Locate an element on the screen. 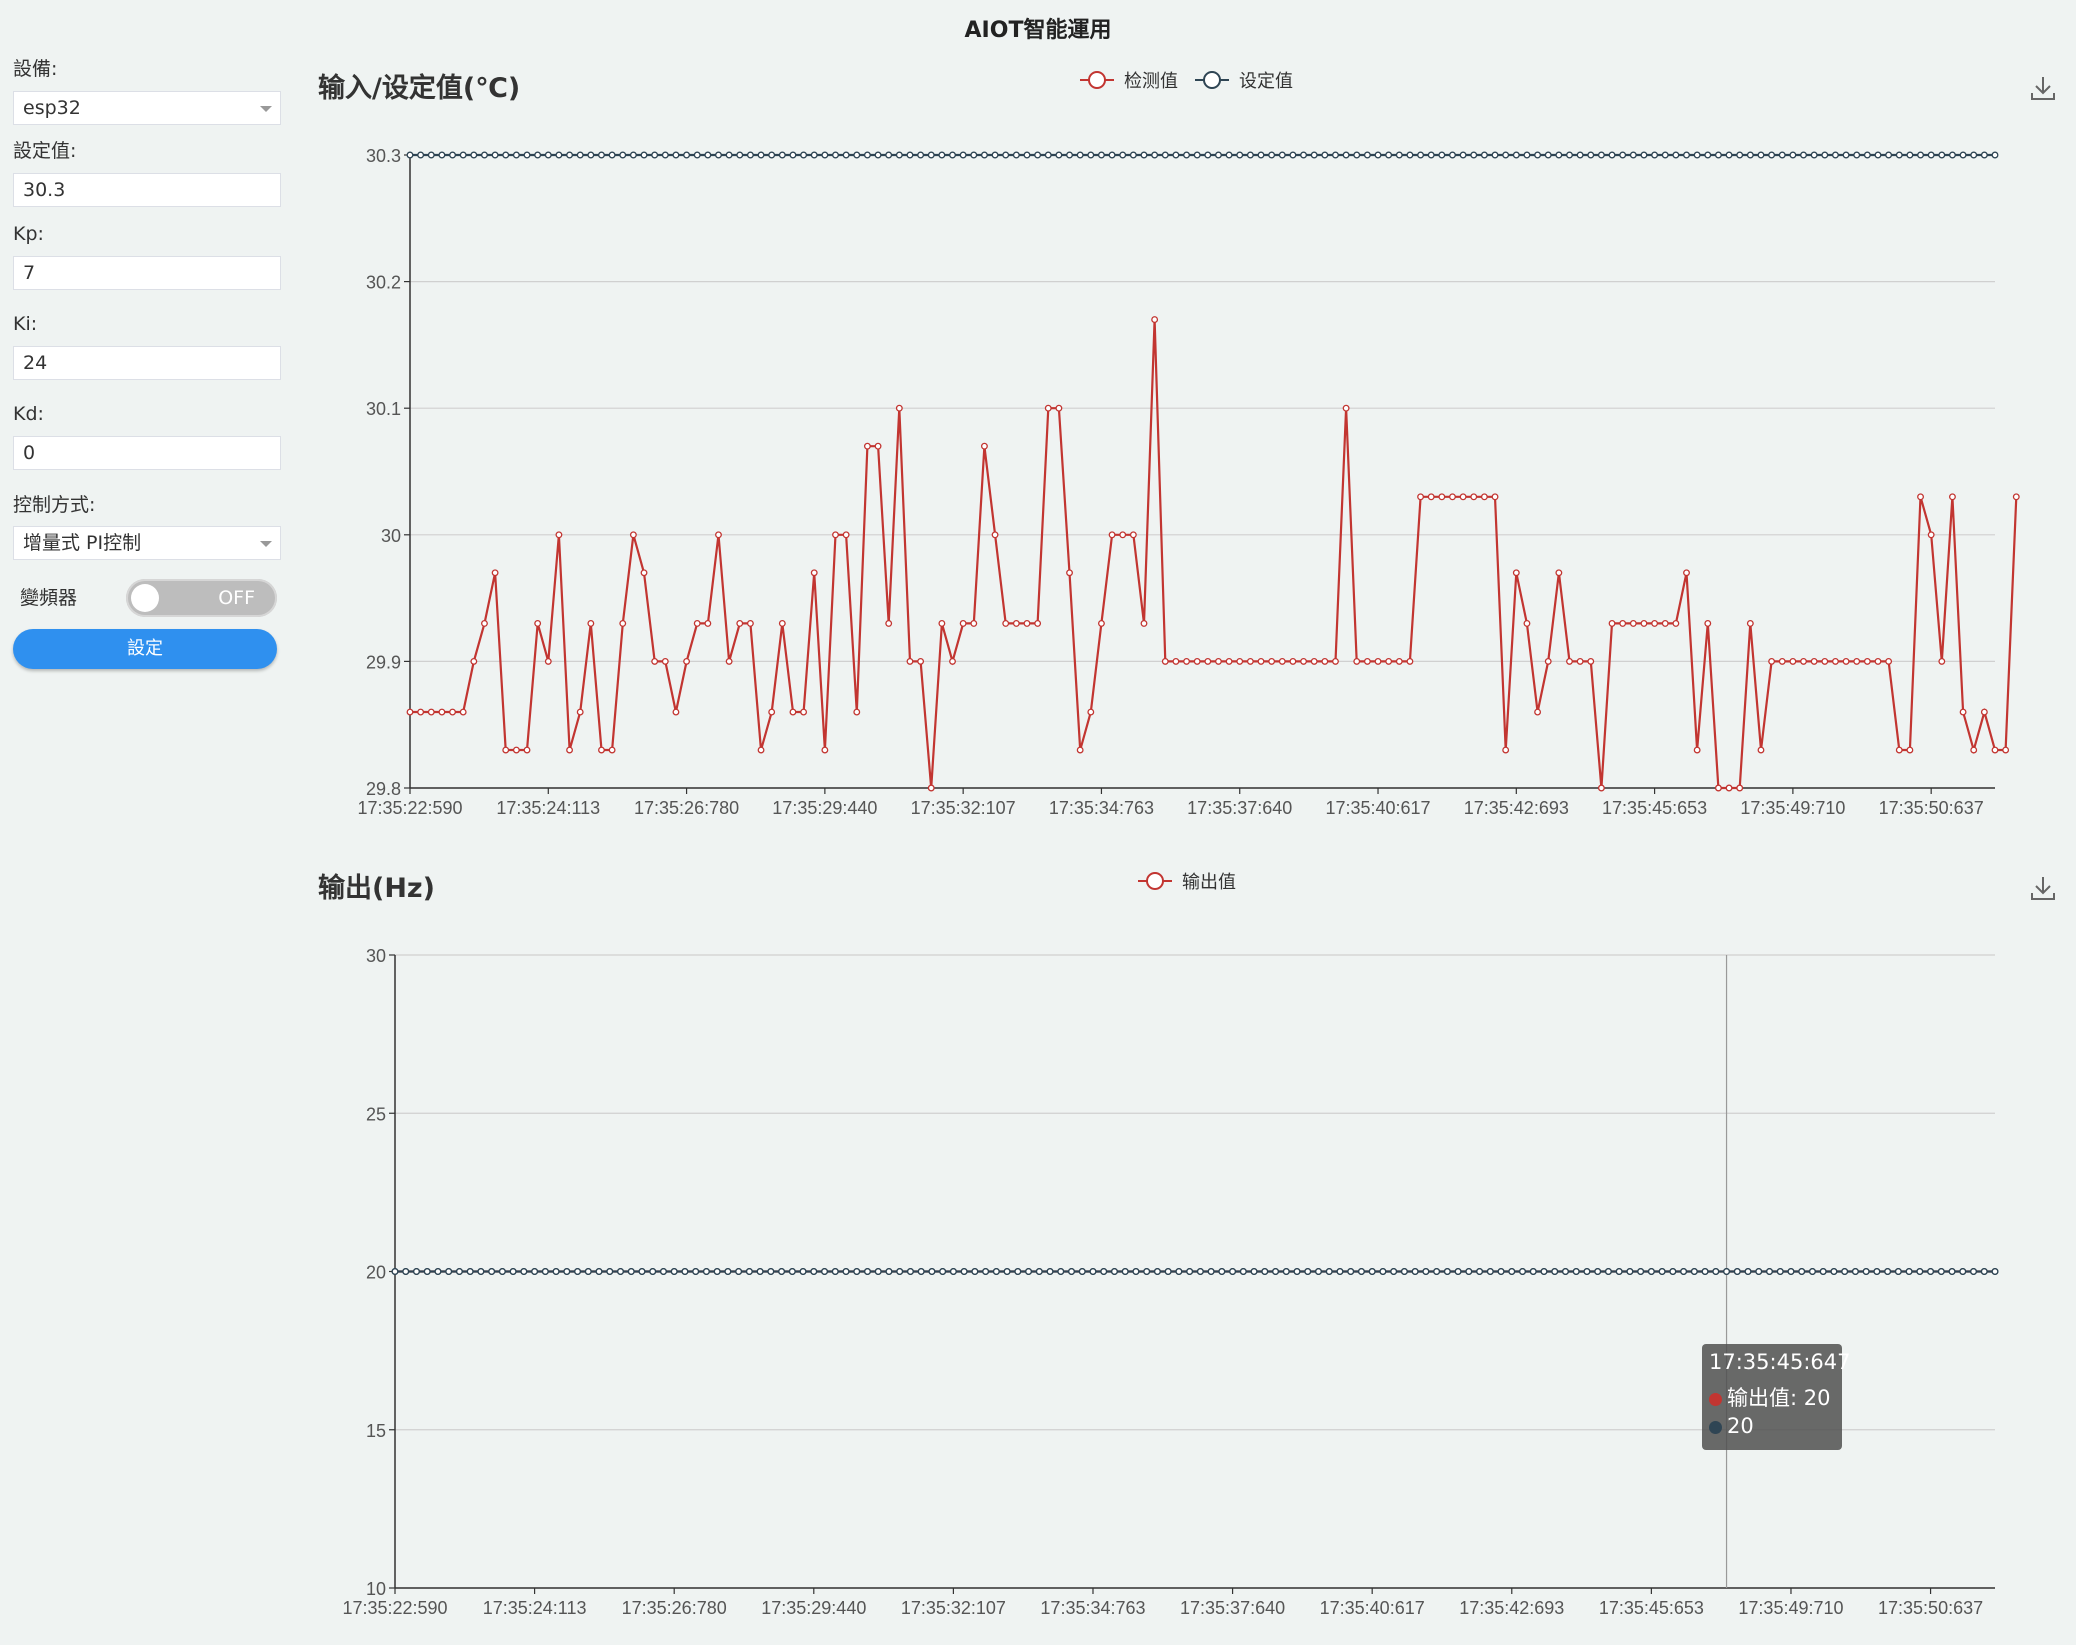 This screenshot has width=2076, height=1645. control-mode-select: 增量式 PI控制 is located at coordinates (147, 543).